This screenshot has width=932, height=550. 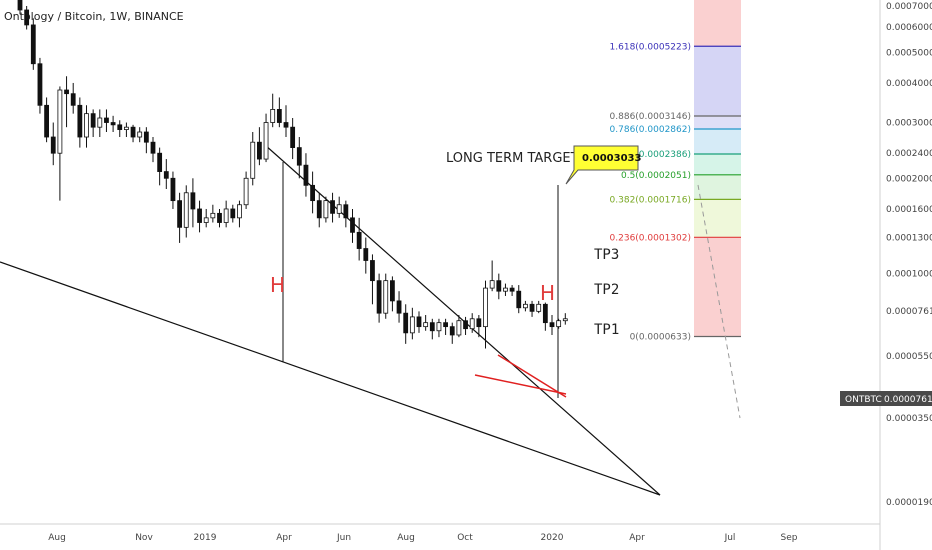 I want to click on y-tick-label: 0.0005000, so click(x=909, y=53).